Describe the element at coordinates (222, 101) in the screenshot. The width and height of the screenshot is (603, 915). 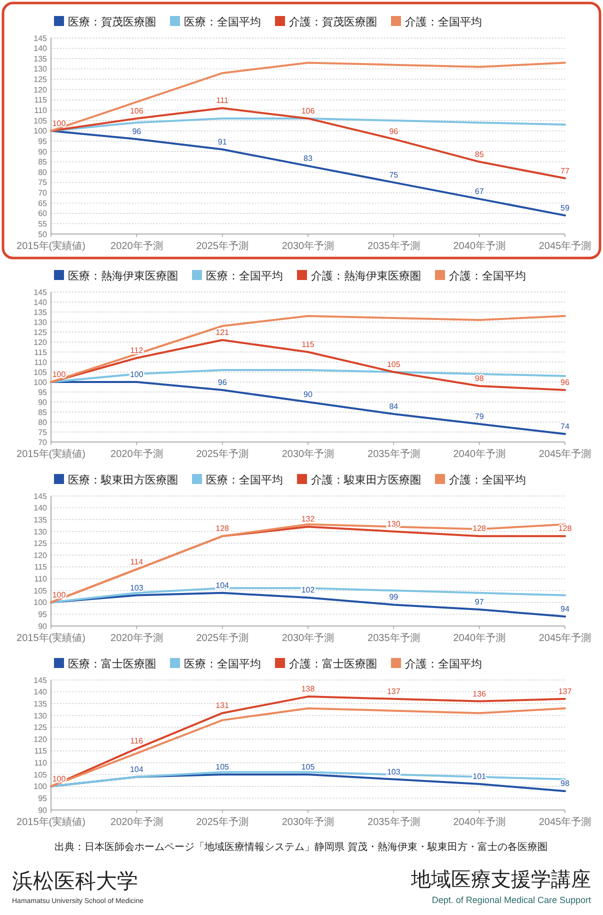
I see `value-label: 111` at that location.